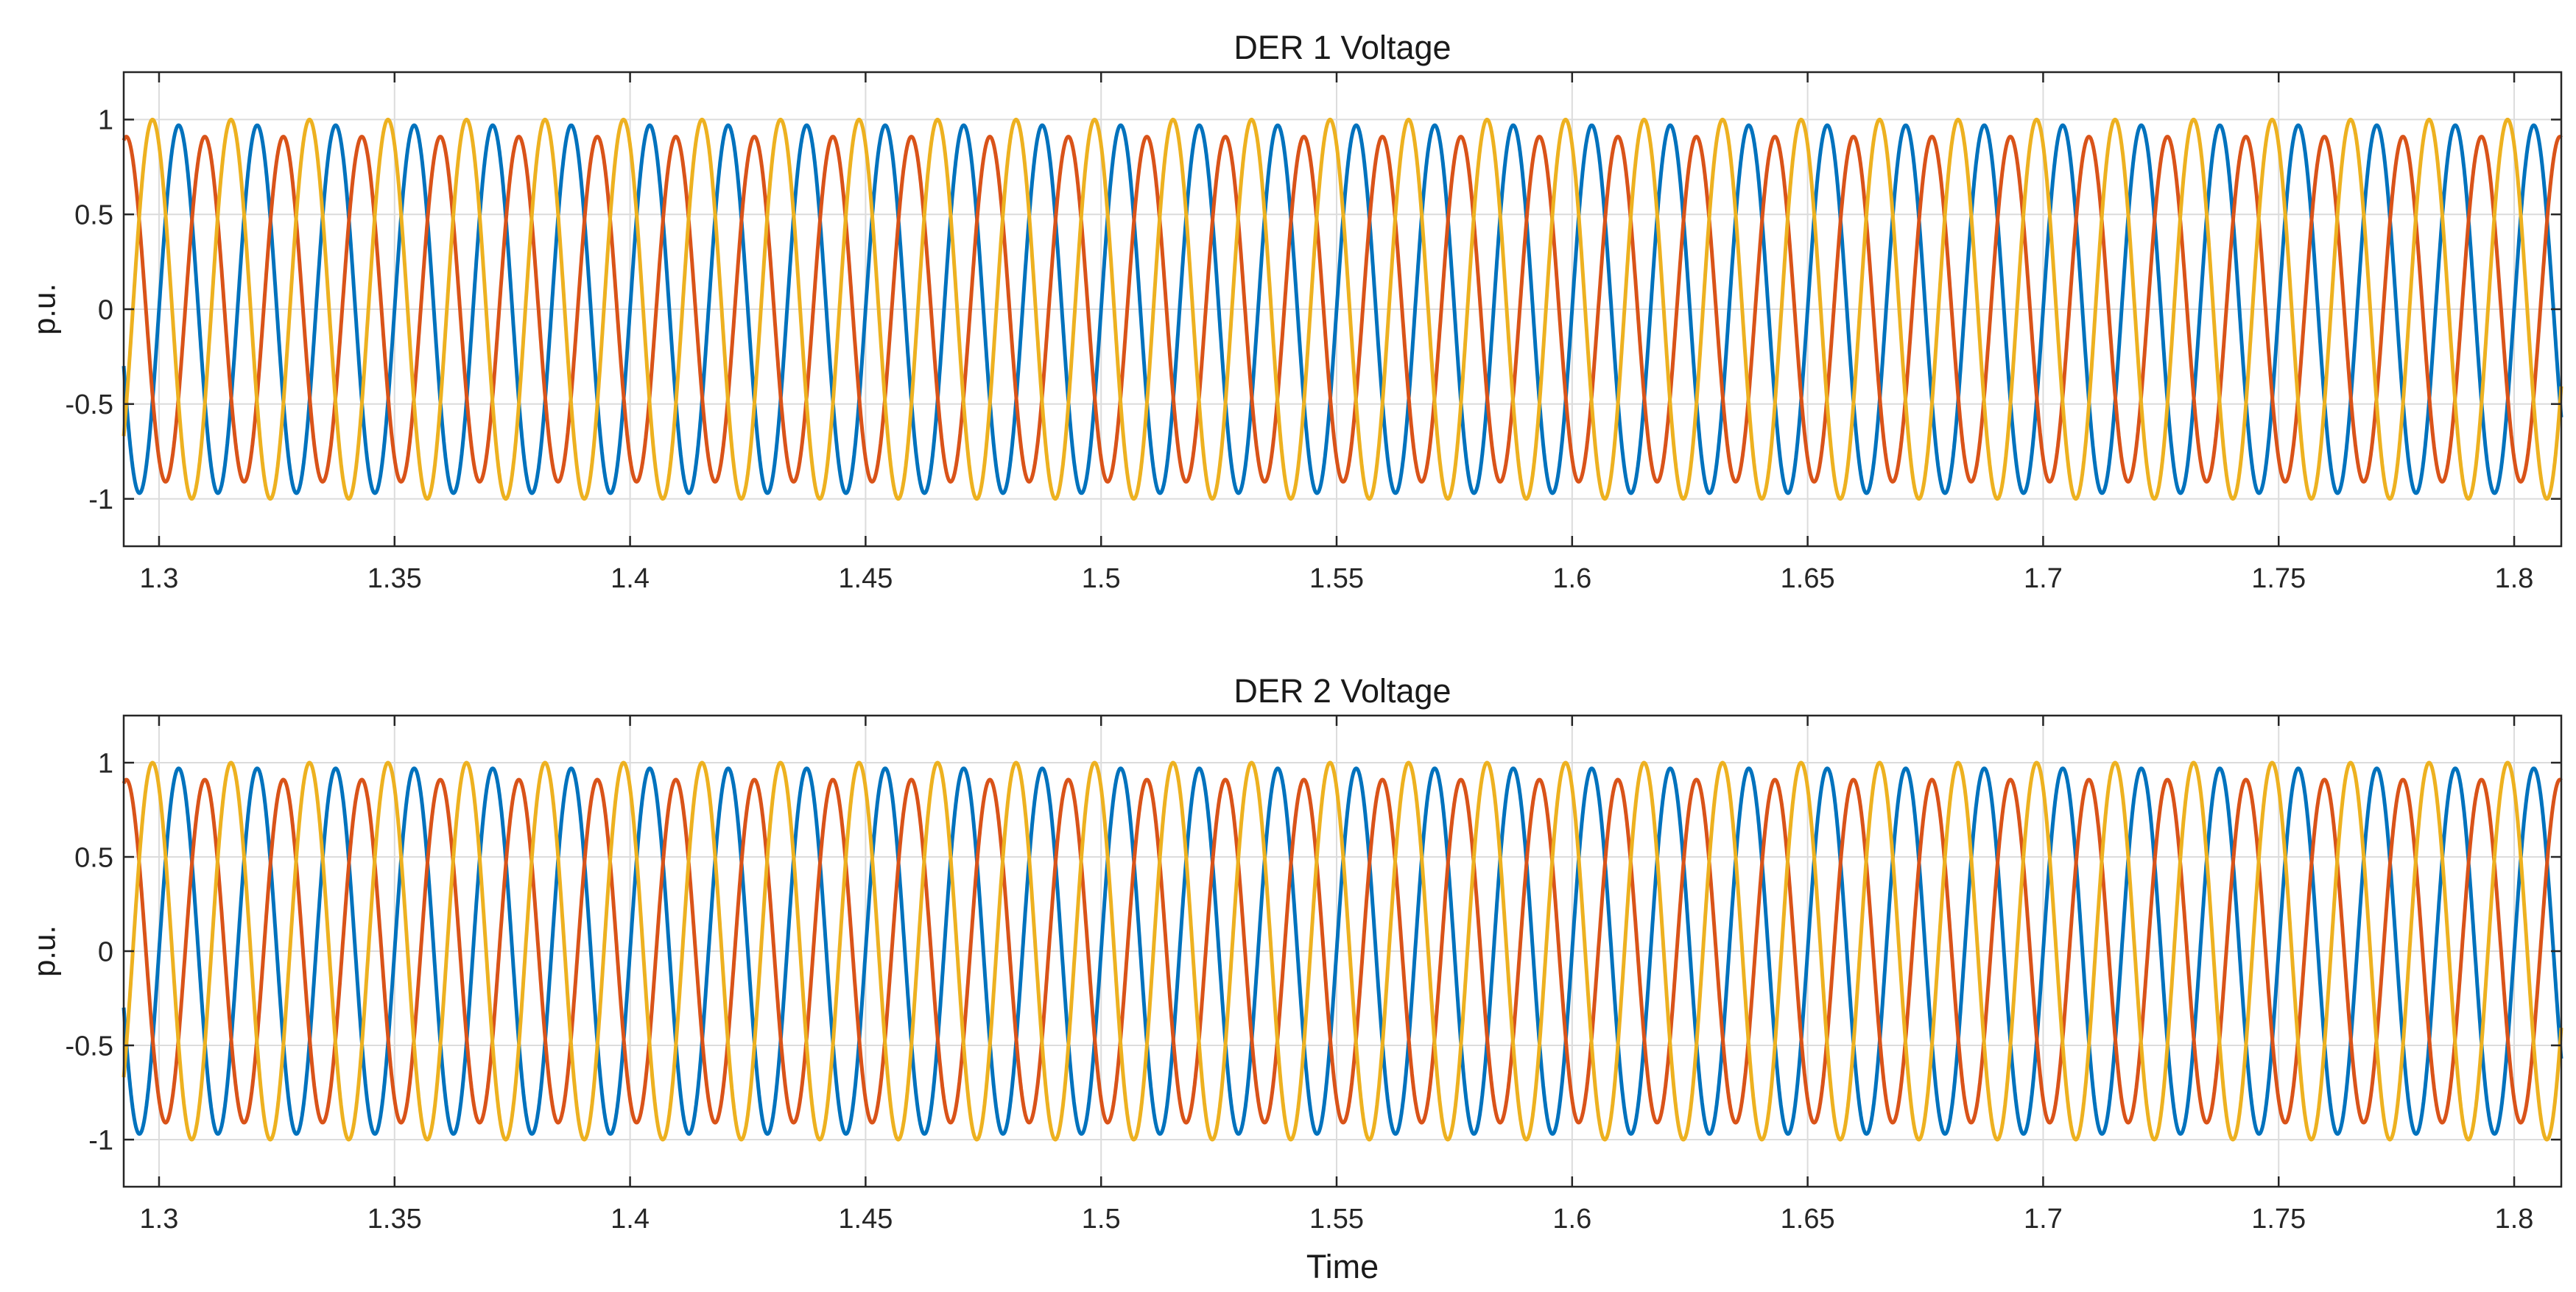 This screenshot has width=2576, height=1292. I want to click on der2-xtick-label-8: 1.7, so click(2043, 1219).